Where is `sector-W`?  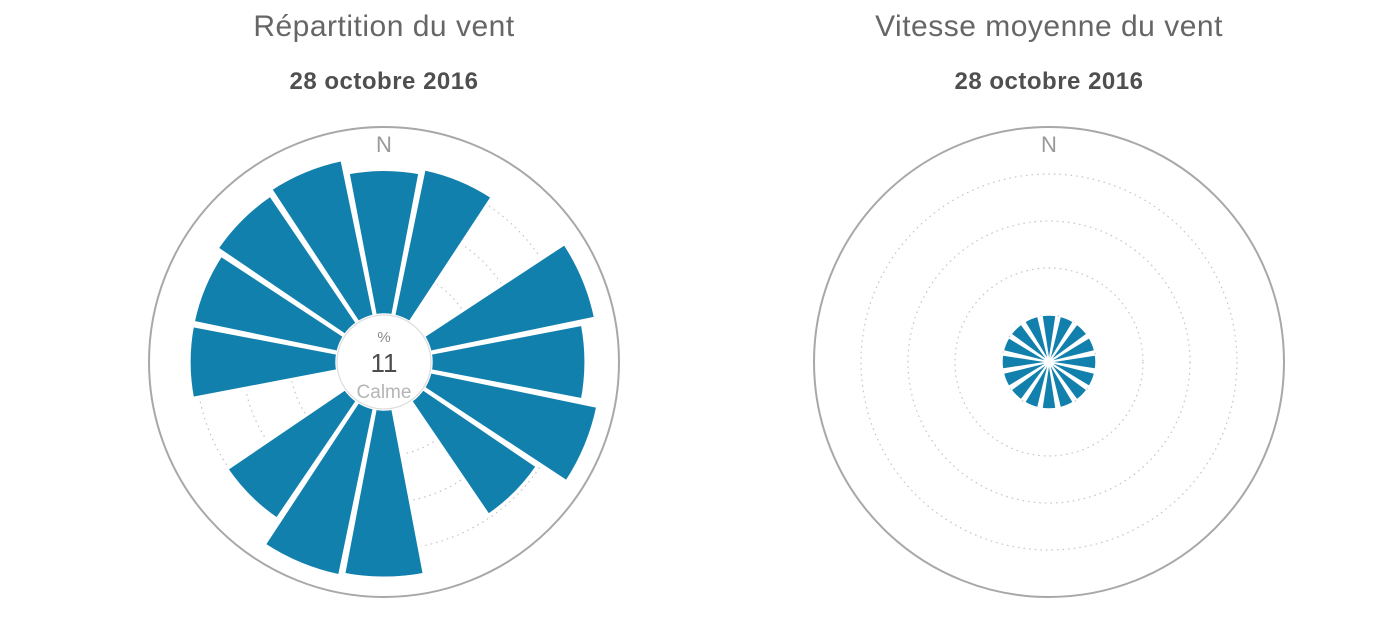
sector-W is located at coordinates (1025, 362).